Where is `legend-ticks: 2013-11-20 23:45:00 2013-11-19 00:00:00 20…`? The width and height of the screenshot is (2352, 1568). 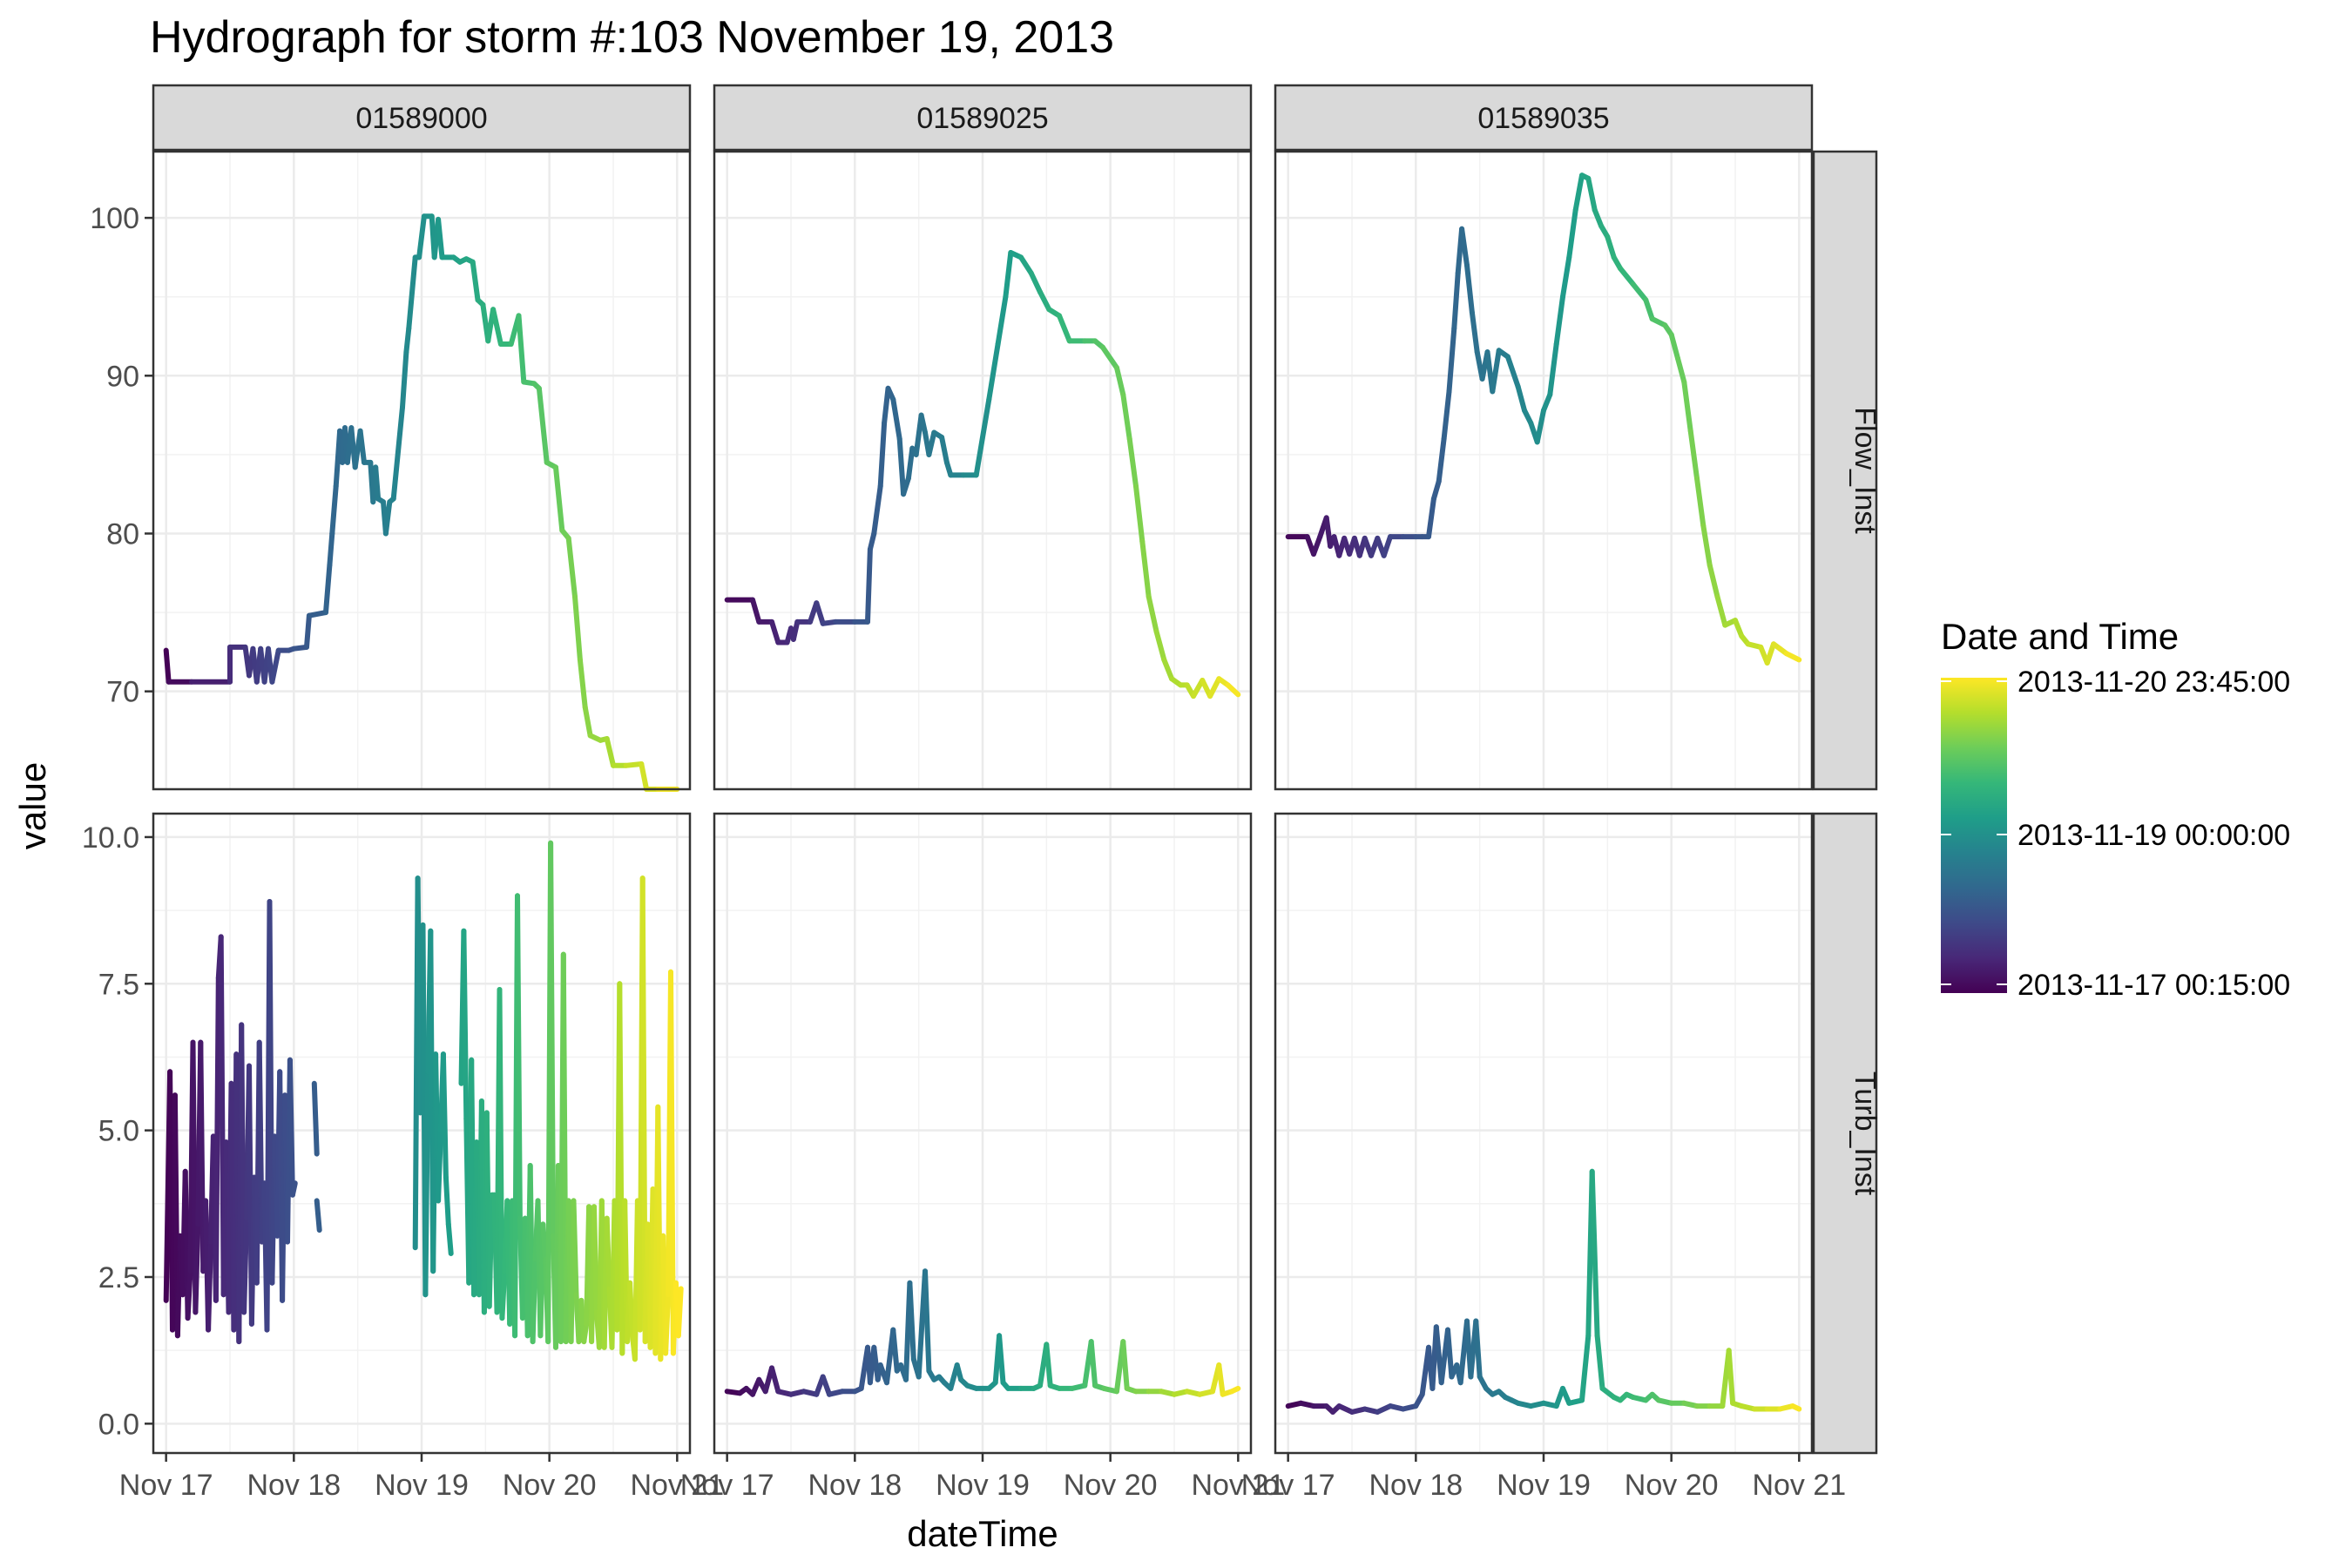 legend-ticks: 2013-11-20 23:45:00 2013-11-19 00:00:00 20… is located at coordinates (2115, 834).